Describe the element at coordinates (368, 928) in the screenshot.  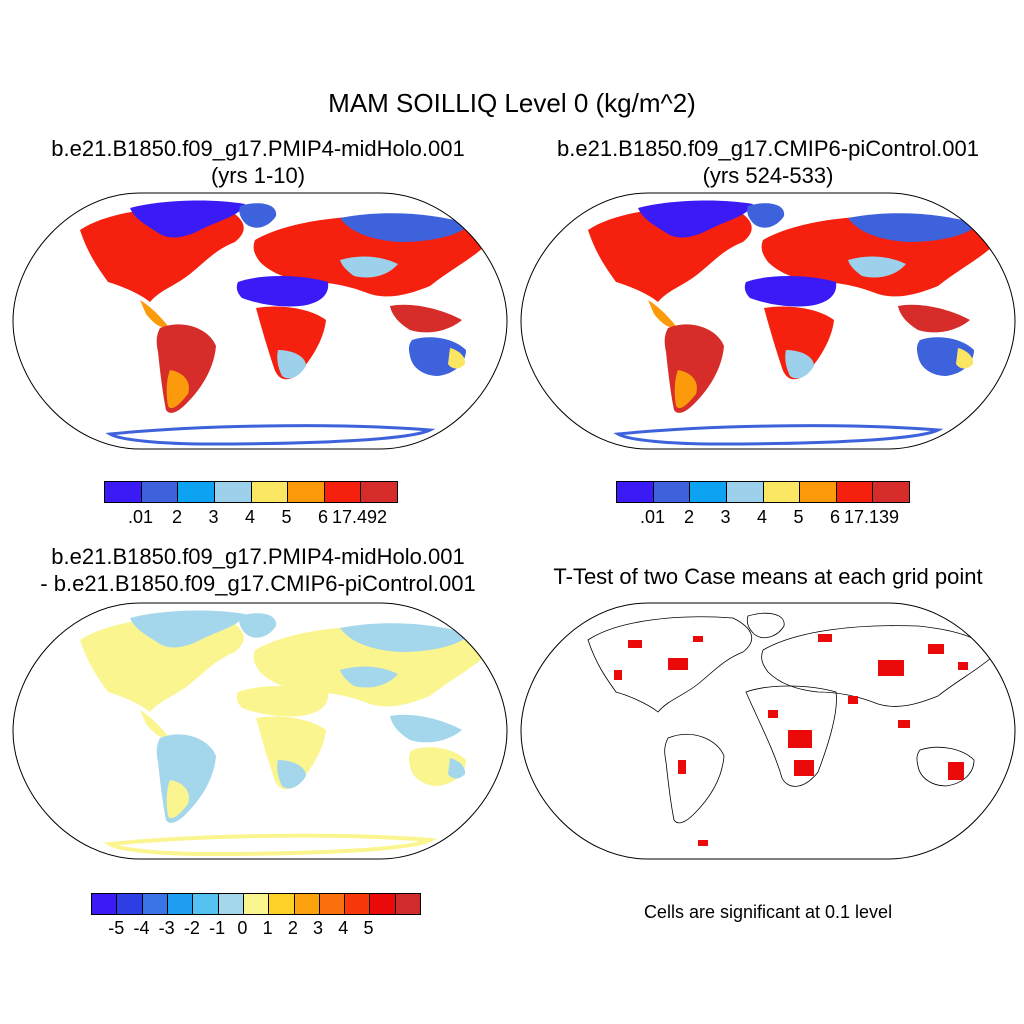
I see `colorbar-tick-label: 5` at that location.